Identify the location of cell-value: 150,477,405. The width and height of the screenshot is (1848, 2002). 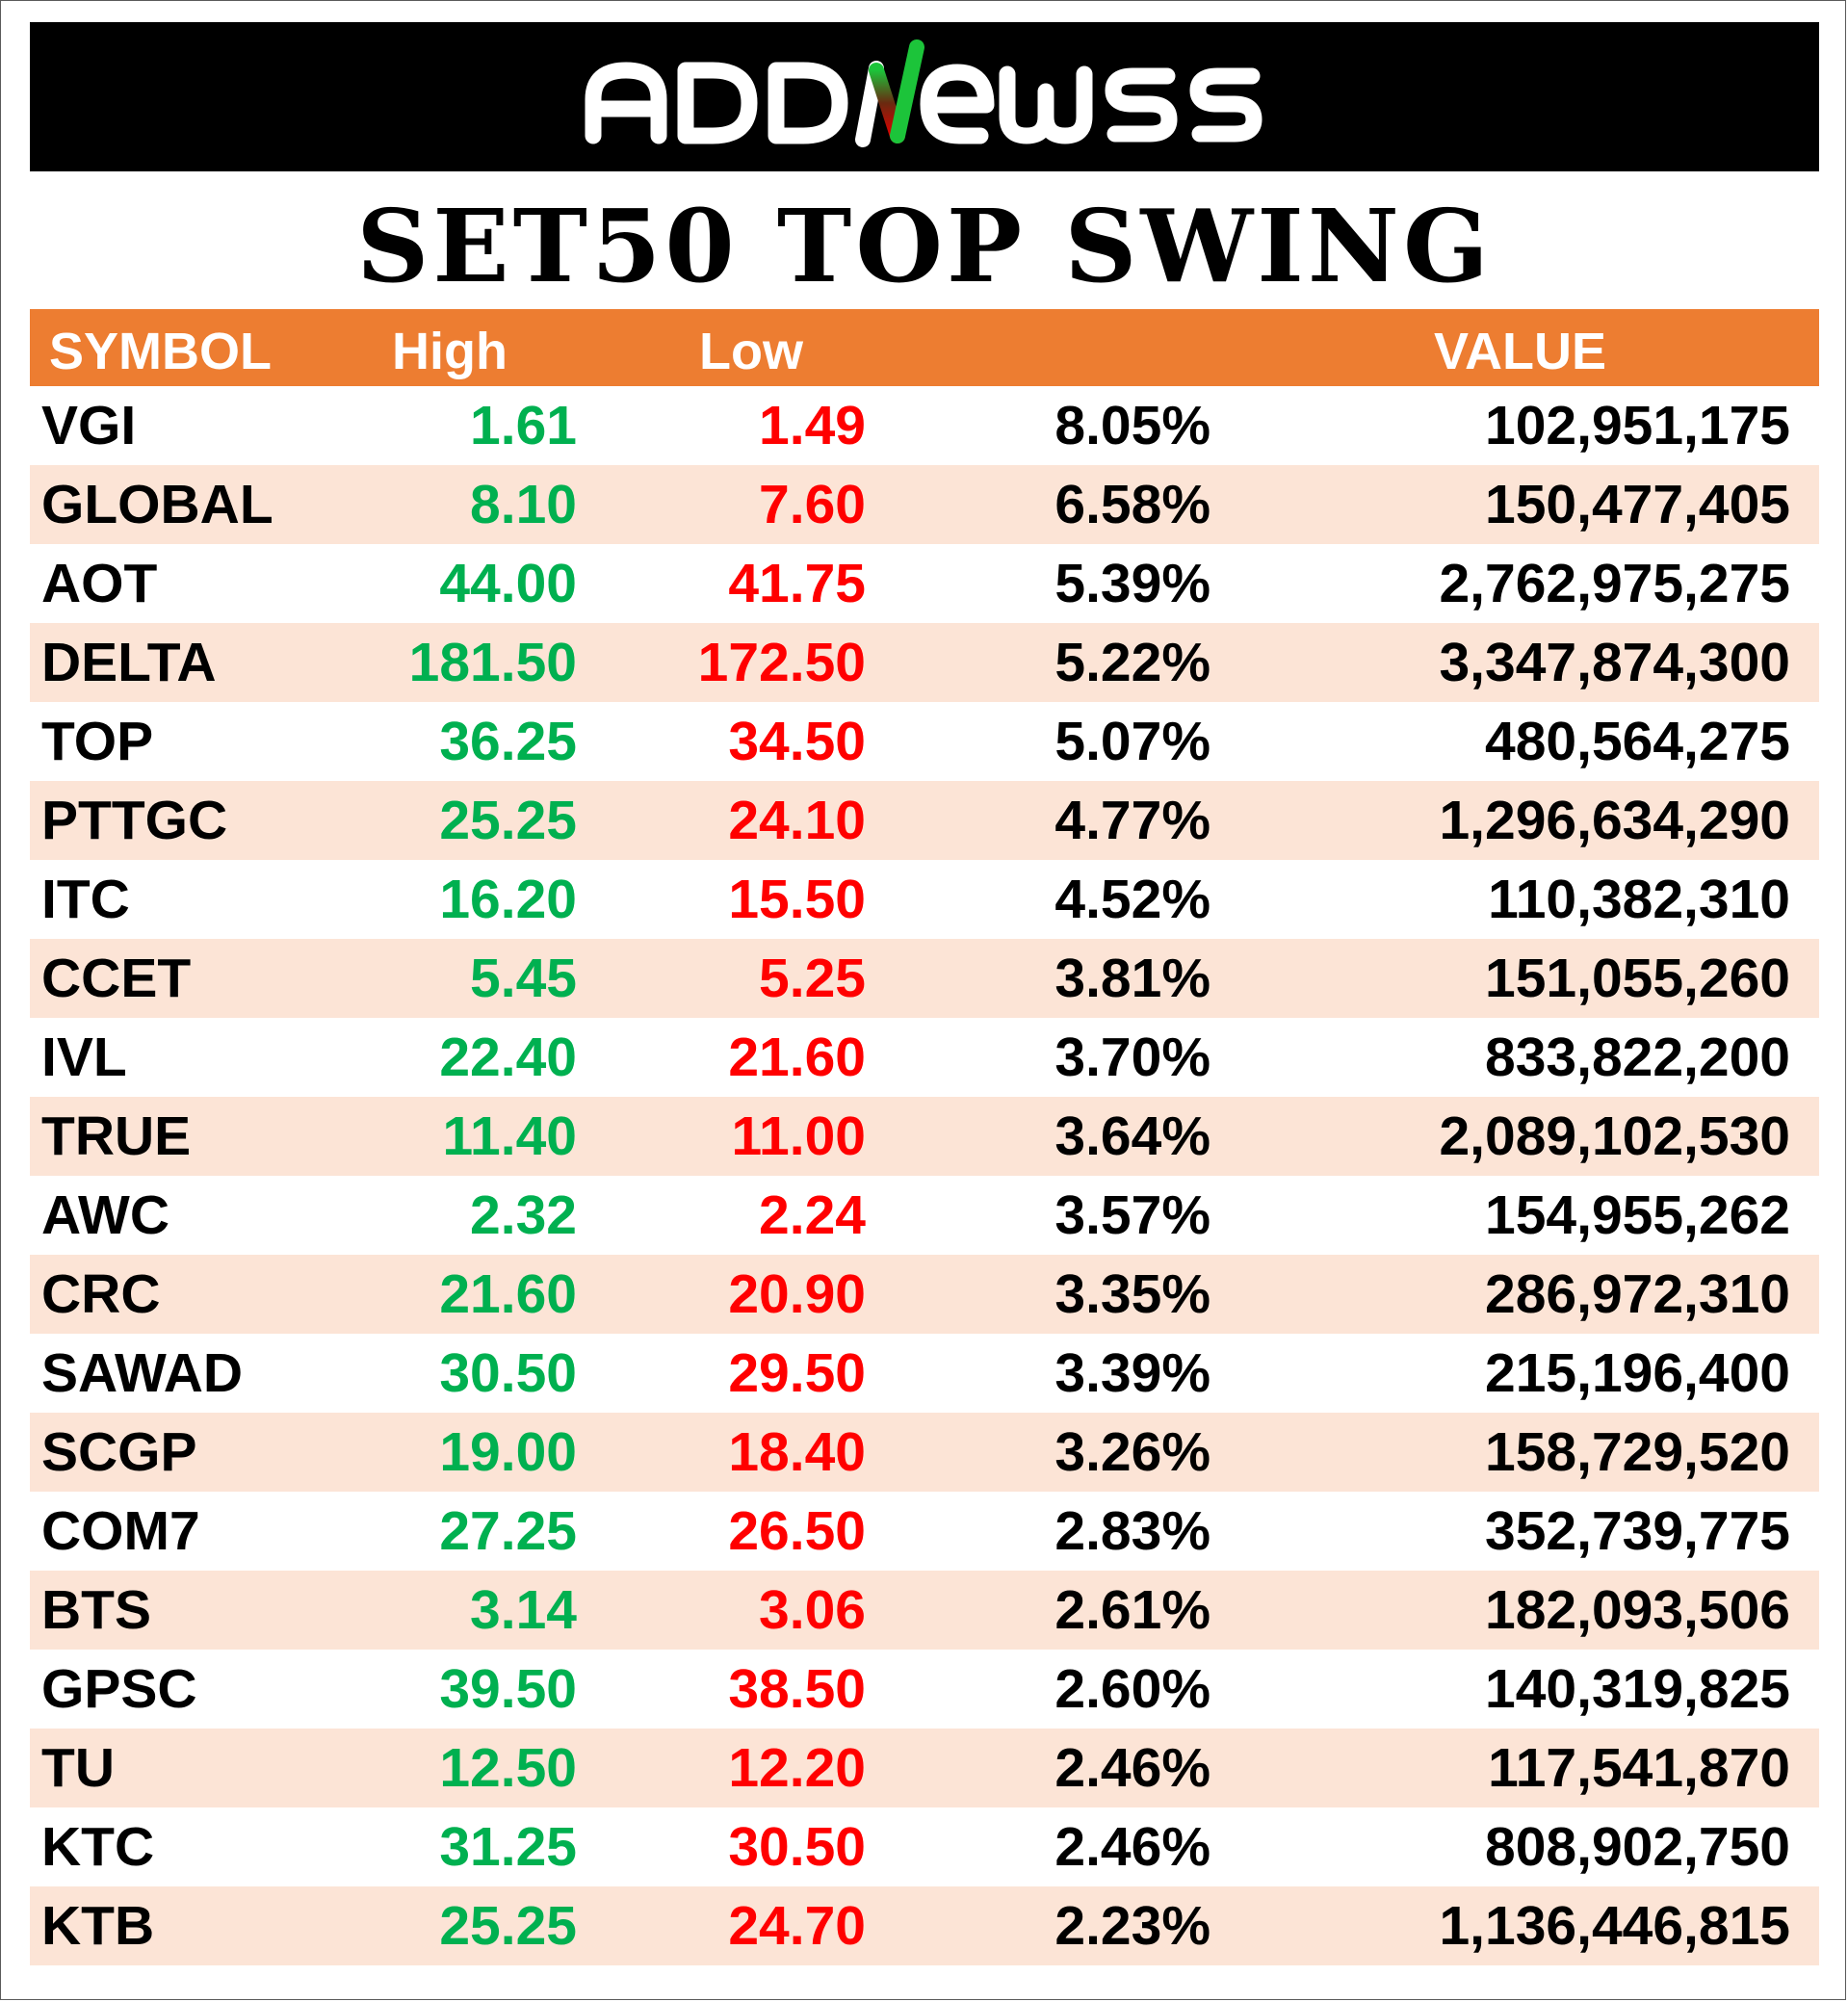
(1637, 504).